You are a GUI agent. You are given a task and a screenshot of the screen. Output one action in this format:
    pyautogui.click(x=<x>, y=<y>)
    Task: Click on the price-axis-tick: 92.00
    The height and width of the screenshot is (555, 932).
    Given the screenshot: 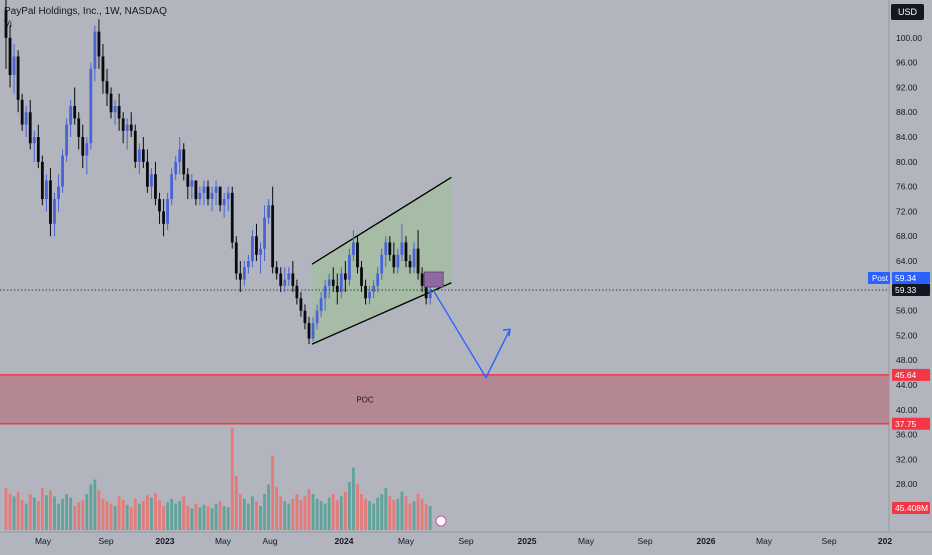 What is the action you would take?
    pyautogui.click(x=907, y=87)
    